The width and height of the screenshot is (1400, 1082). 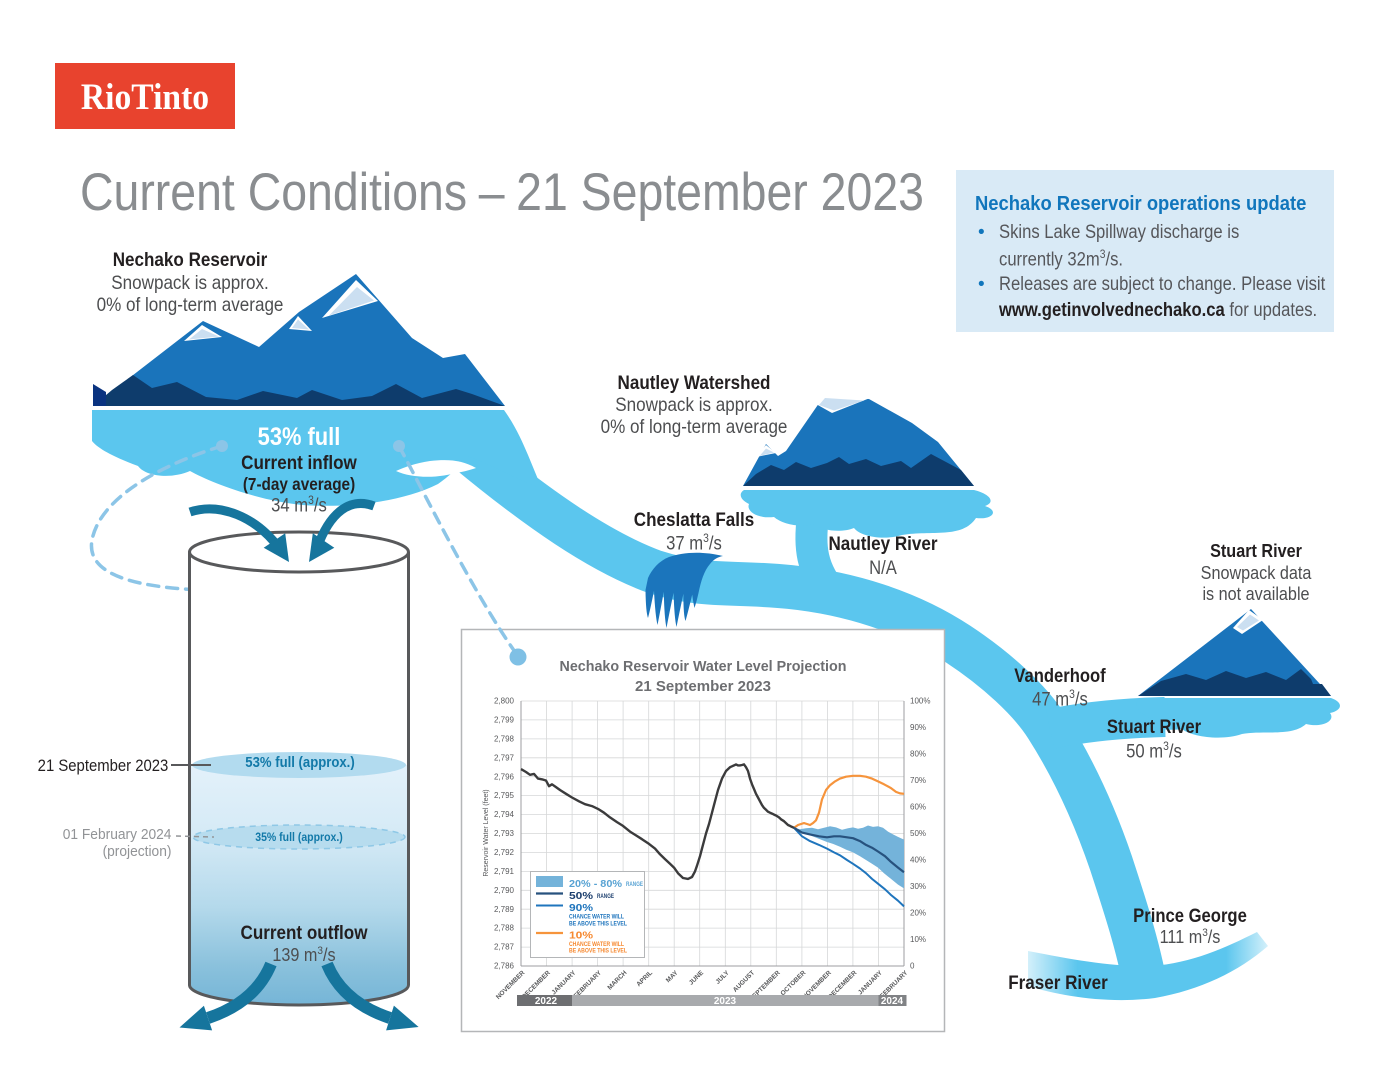 I want to click on svg-text: 30%, so click(x=918, y=886).